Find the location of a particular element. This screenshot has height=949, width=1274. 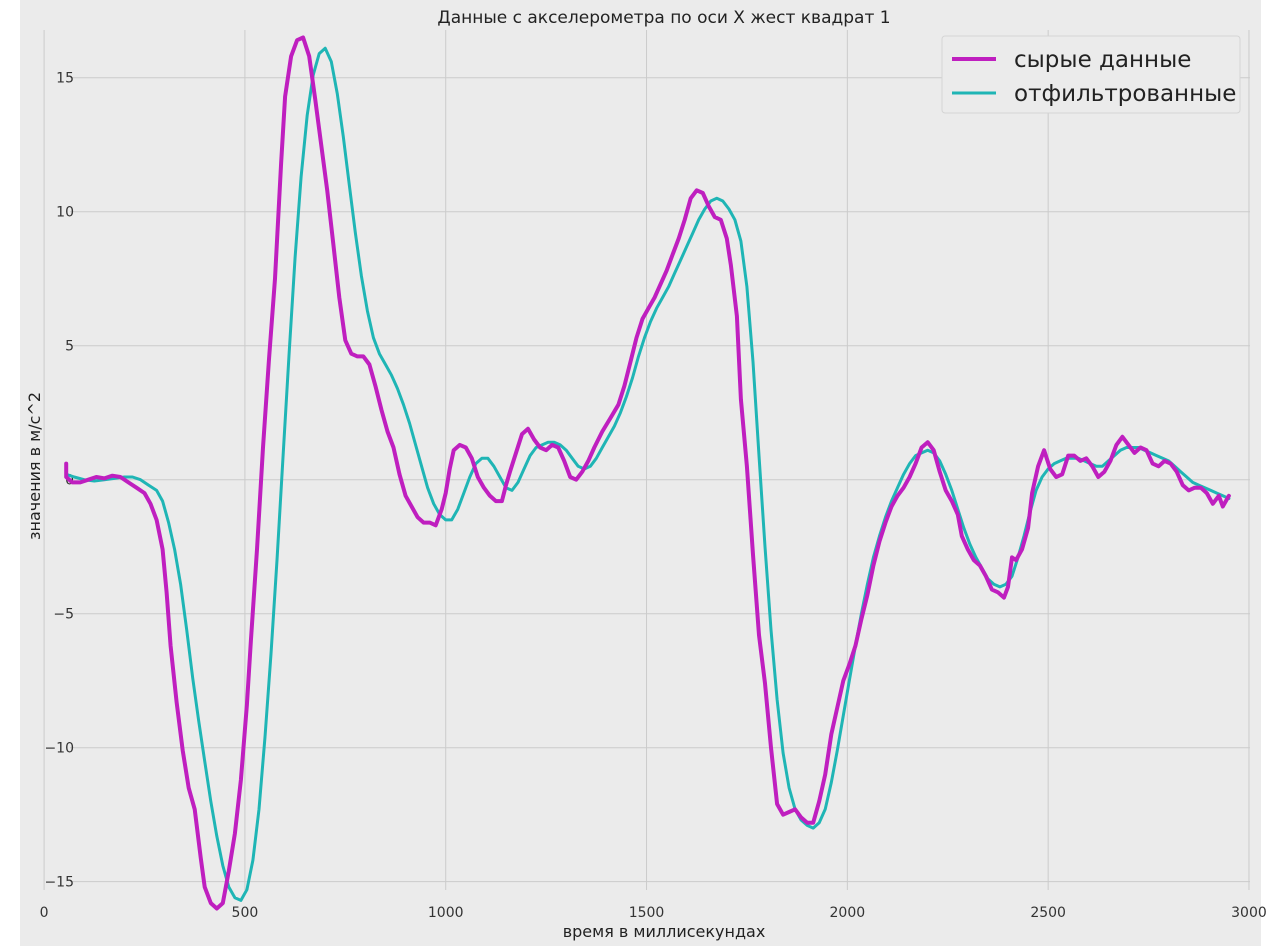

y-tick-label: 5 is located at coordinates (69, 347).